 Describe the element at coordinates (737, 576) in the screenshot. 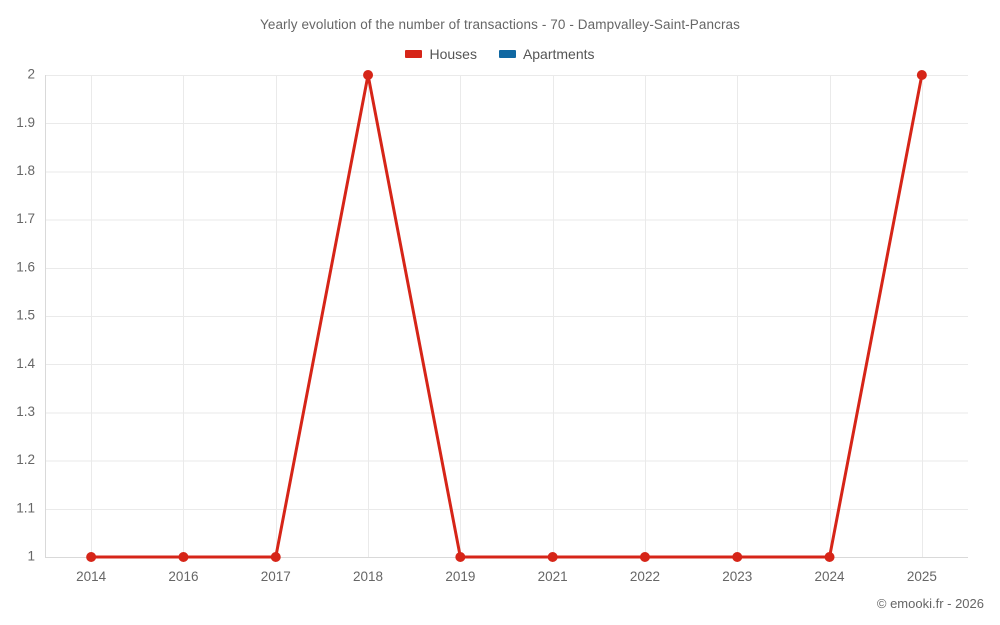

I see `x-tick-label: 2023` at that location.